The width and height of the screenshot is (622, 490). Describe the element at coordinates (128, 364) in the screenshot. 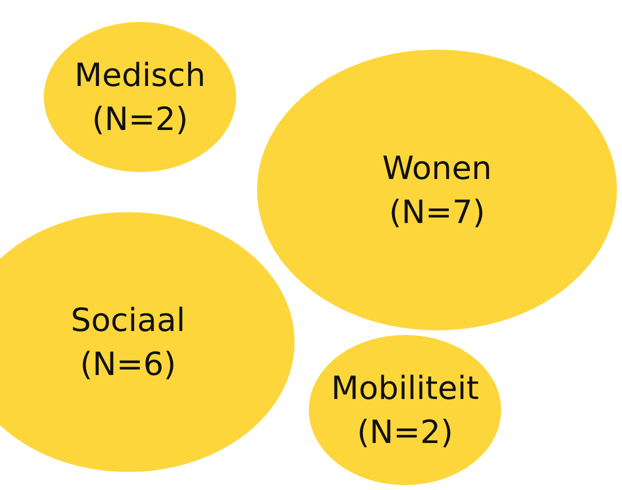

I see `data-label: (N=6)` at that location.